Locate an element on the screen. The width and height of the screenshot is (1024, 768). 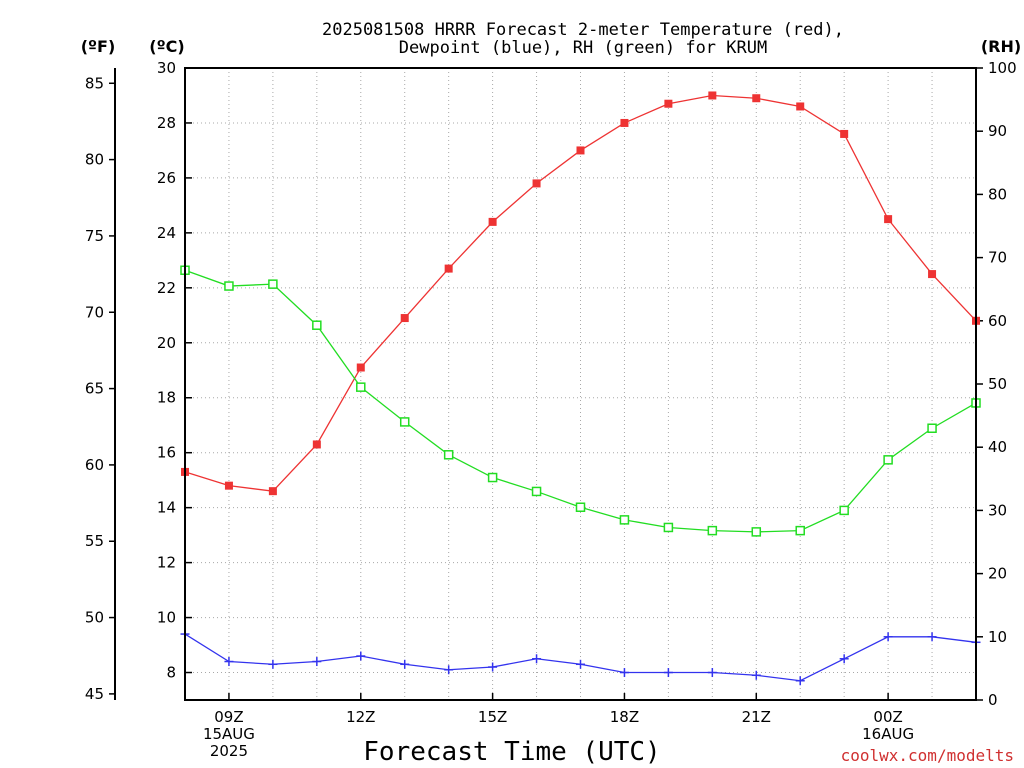
x-tick-label: 15AUG is located at coordinates (229, 734).